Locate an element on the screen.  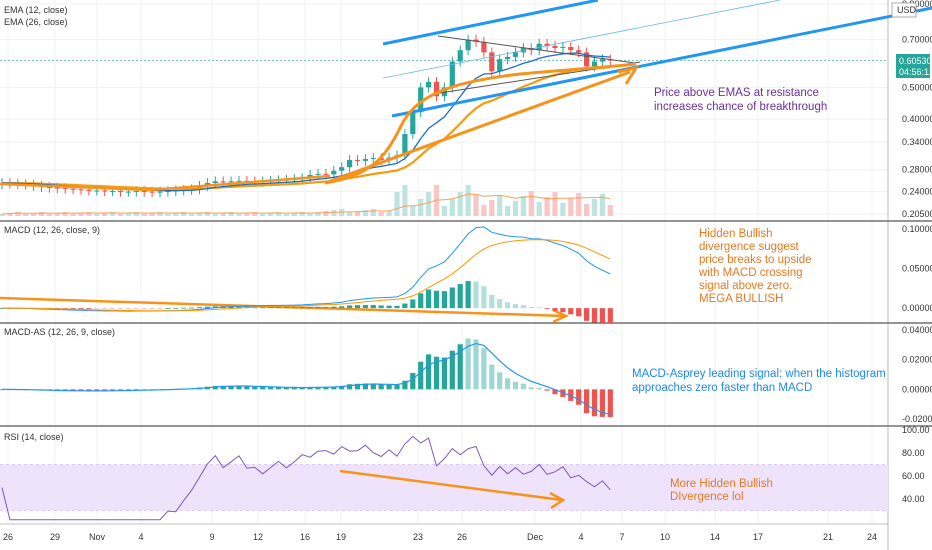
rsi-tick-label: 80.00 is located at coordinates (913, 453).